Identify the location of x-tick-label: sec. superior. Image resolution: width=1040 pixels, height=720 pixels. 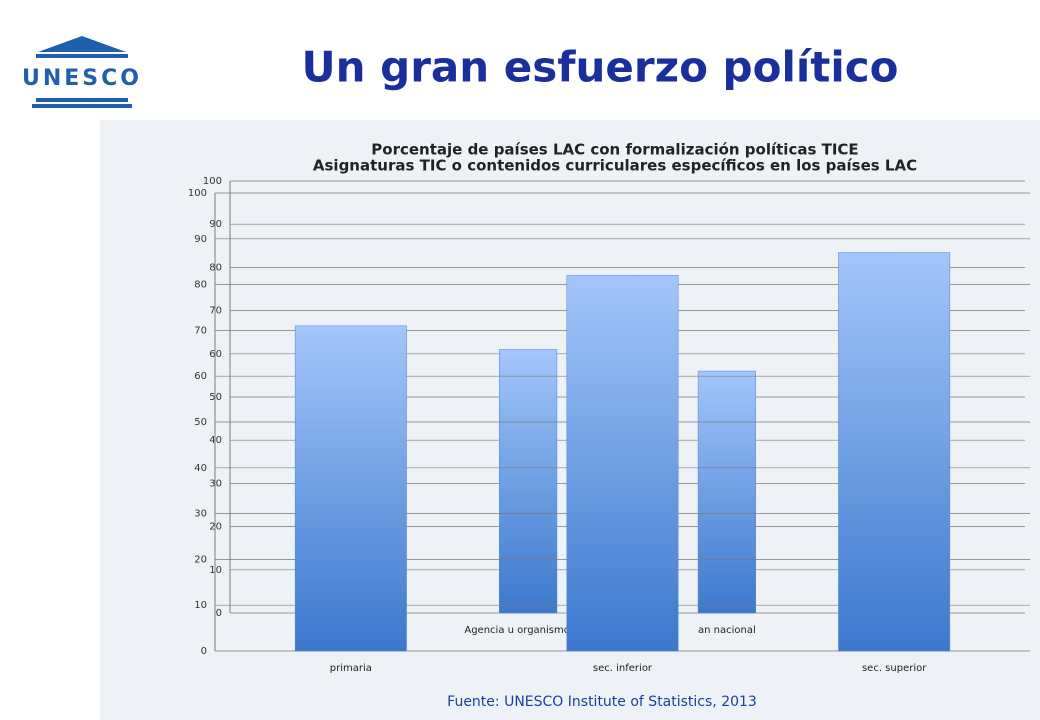
(894, 668).